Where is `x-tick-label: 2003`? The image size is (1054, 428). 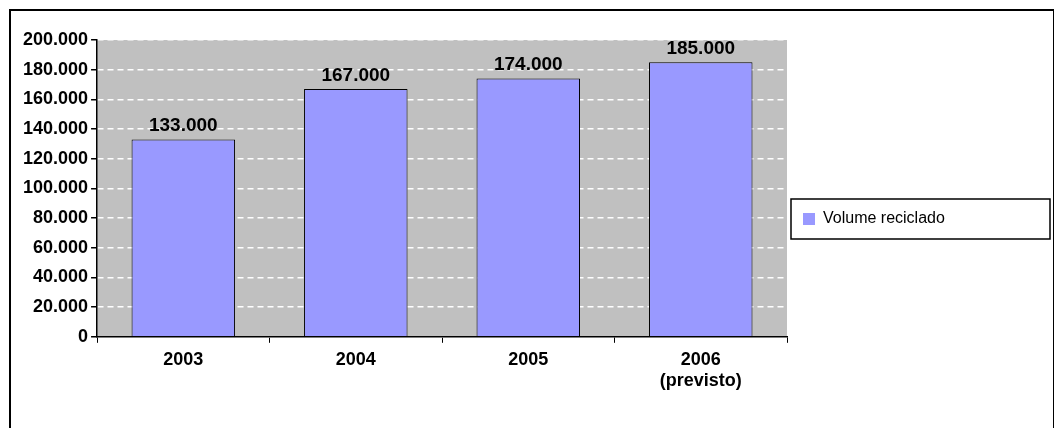 x-tick-label: 2003 is located at coordinates (183, 358).